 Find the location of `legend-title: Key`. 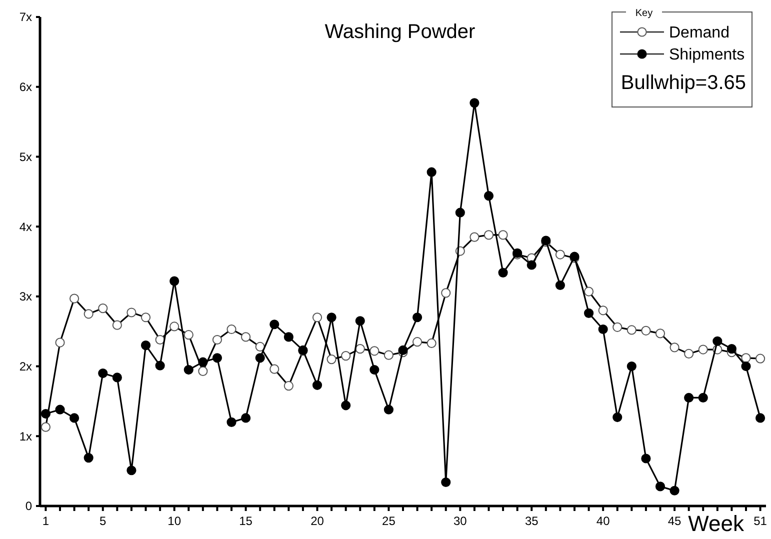

legend-title: Key is located at coordinates (644, 13).